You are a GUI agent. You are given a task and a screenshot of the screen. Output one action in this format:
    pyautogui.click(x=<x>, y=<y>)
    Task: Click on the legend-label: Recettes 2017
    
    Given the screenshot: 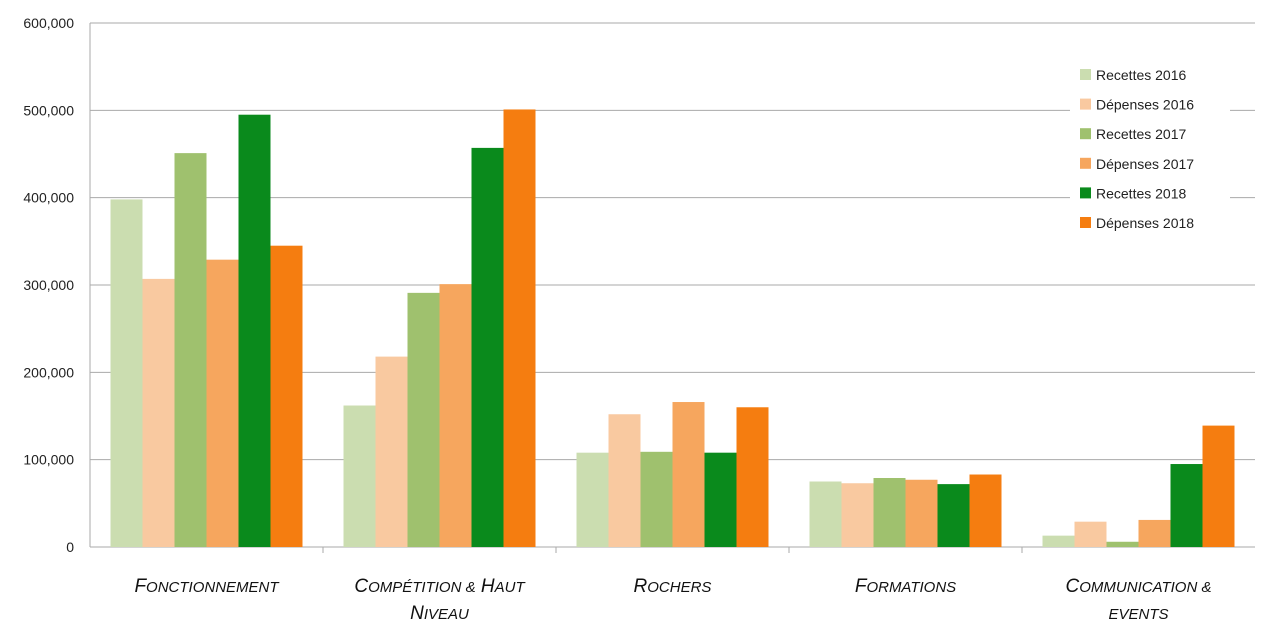 What is the action you would take?
    pyautogui.click(x=1141, y=134)
    